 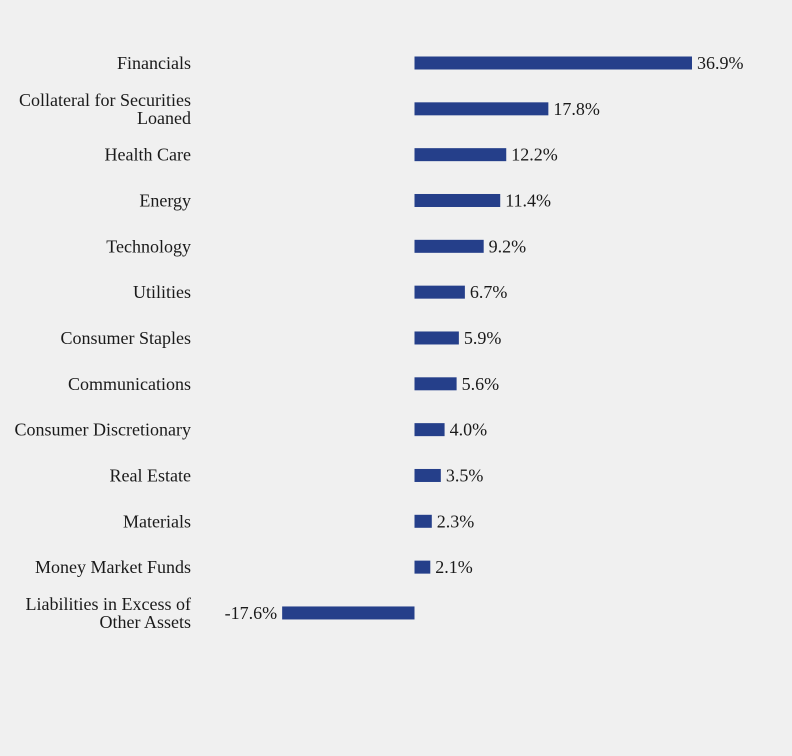 I want to click on category-label-line: Communications, so click(x=129, y=384).